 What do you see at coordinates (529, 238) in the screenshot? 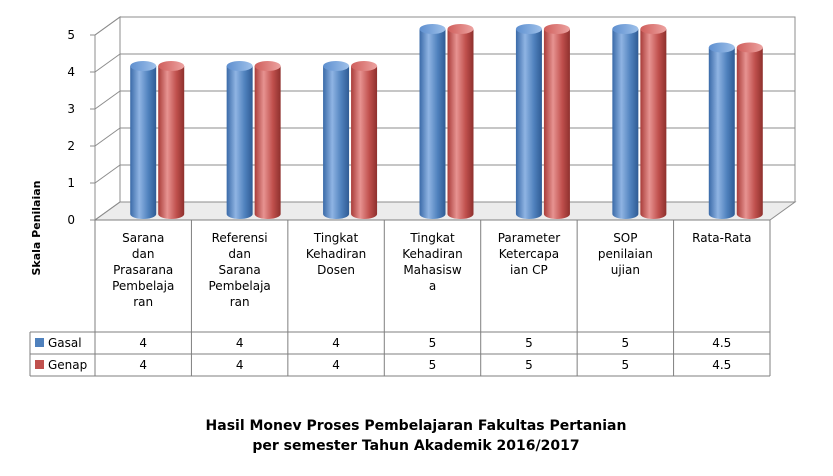
I see `category-label: Parameter` at bounding box center [529, 238].